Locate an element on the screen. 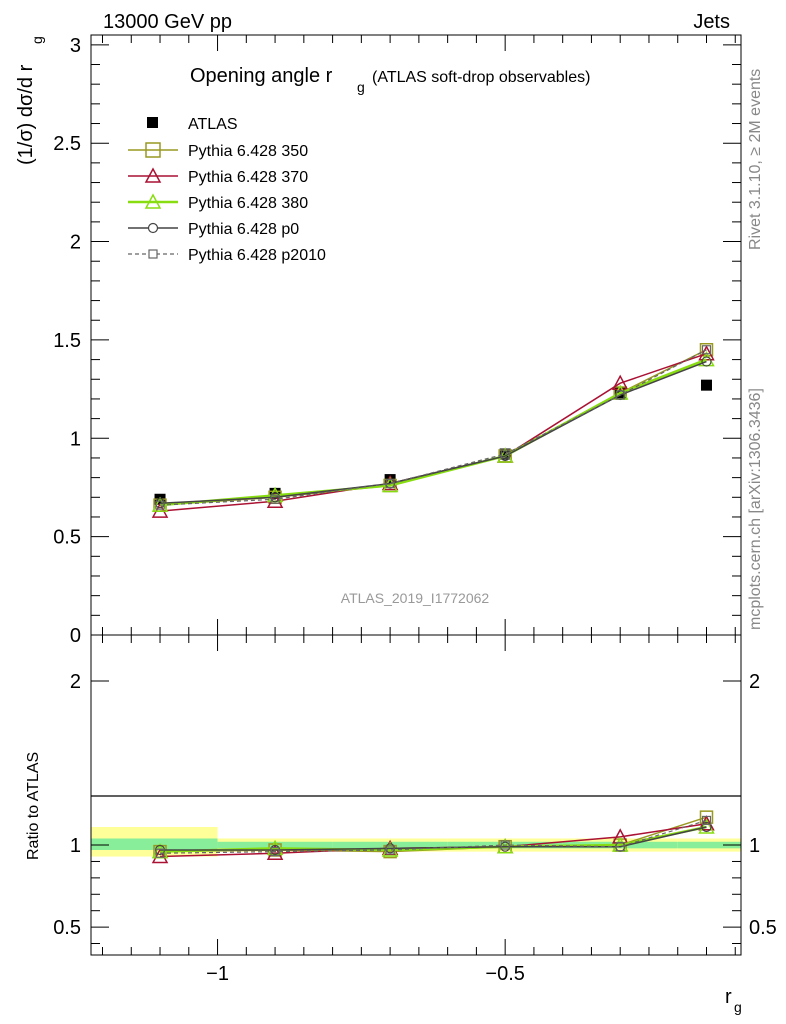 The width and height of the screenshot is (786, 1024). main-line-pythia-6-428-p2010 is located at coordinates (433, 427).